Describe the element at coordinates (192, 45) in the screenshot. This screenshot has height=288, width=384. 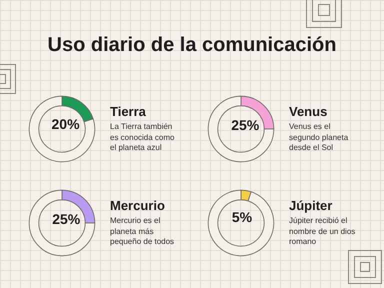
I see `text: Uso diario de la comunicación` at that location.